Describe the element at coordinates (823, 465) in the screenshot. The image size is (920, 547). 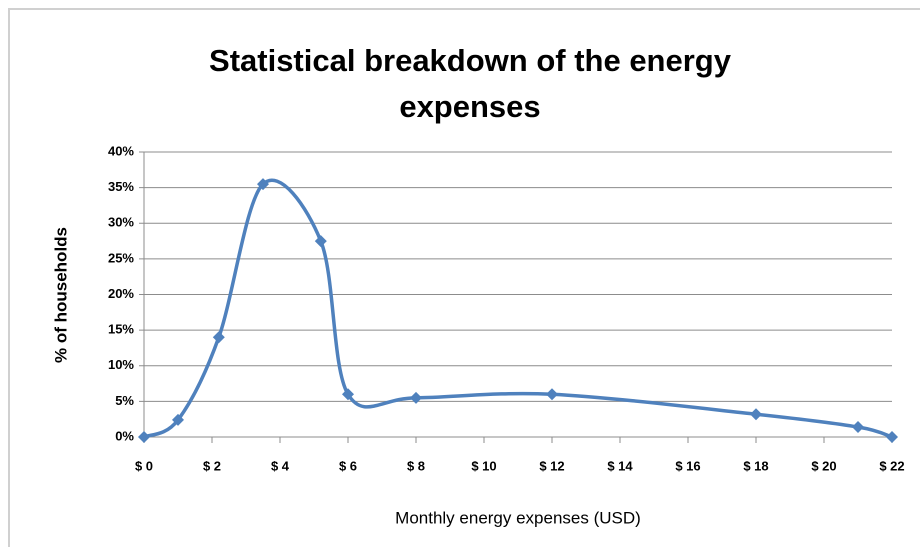
I see `x-tick-label: $ 20` at that location.